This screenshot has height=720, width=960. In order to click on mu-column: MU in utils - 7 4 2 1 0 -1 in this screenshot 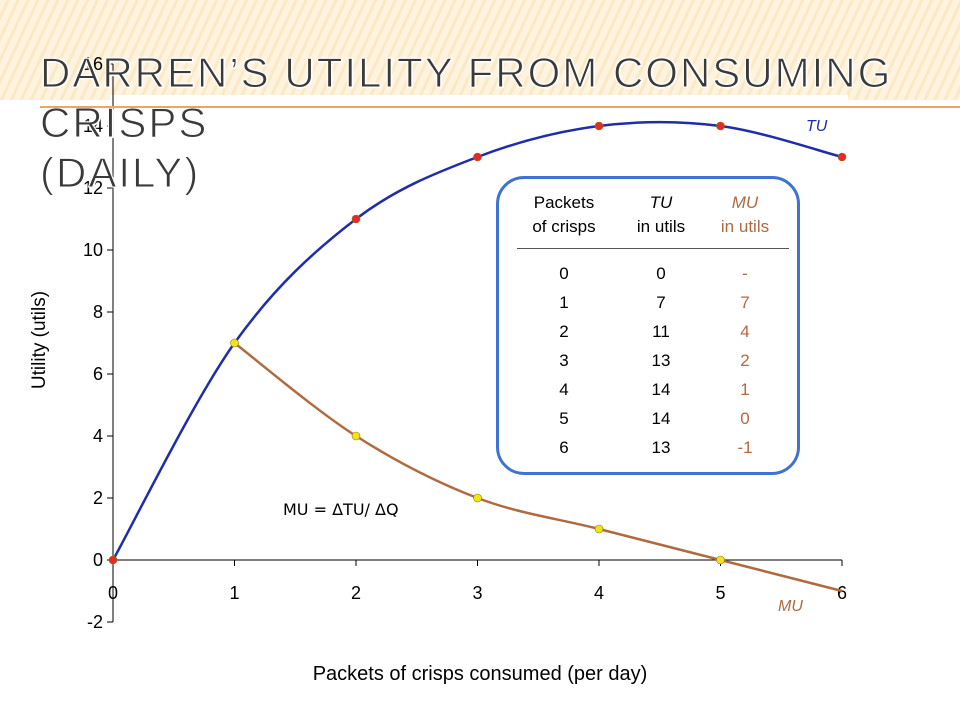, I will do `click(745, 326)`.